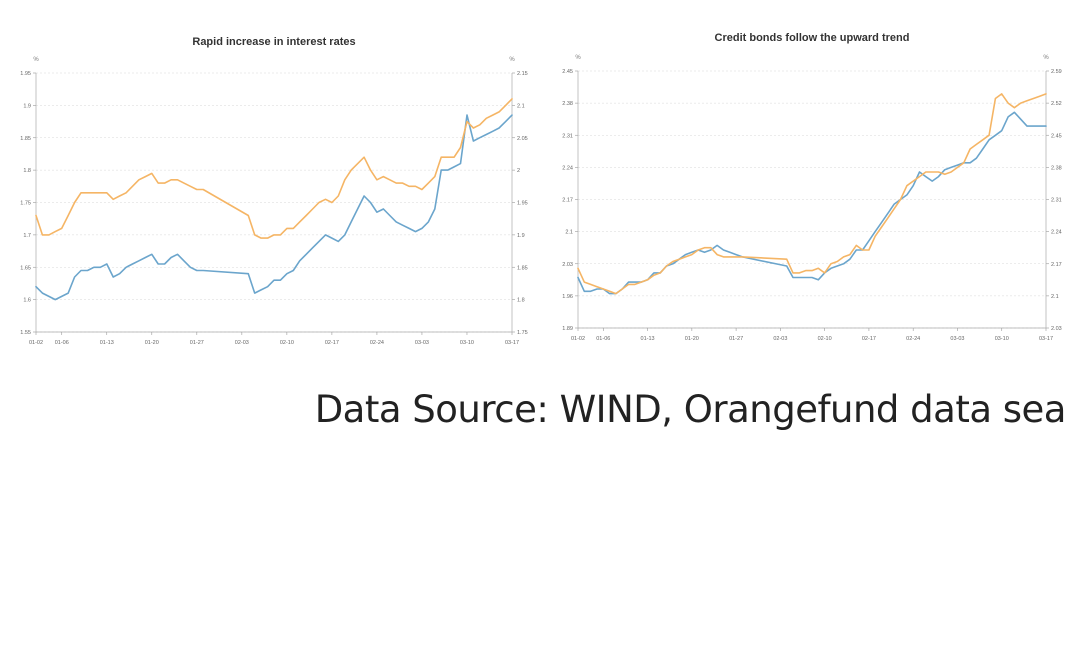 The width and height of the screenshot is (1080, 663). What do you see at coordinates (27, 171) in the screenshot?
I see `left-tick-label: 1.8` at bounding box center [27, 171].